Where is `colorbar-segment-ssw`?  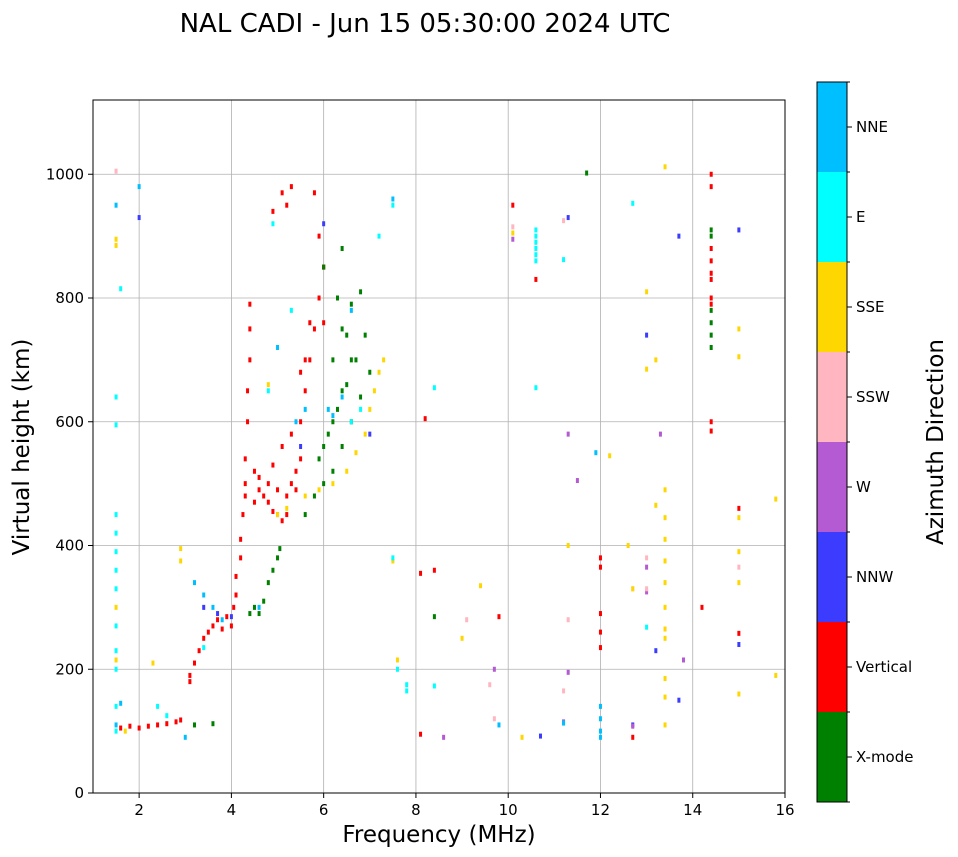
colorbar-segment-ssw is located at coordinates (832, 397).